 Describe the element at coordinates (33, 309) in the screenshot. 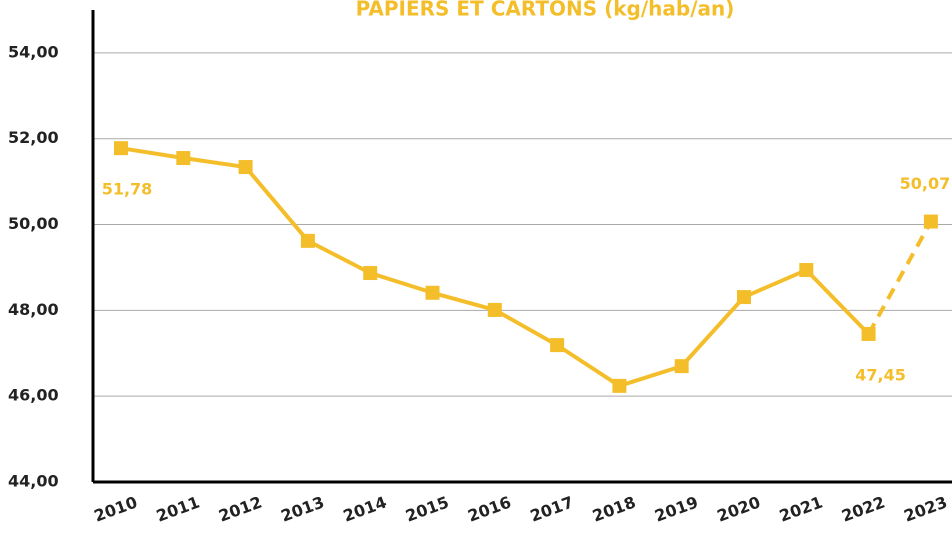

I see `y-tick-label: 48,00` at that location.